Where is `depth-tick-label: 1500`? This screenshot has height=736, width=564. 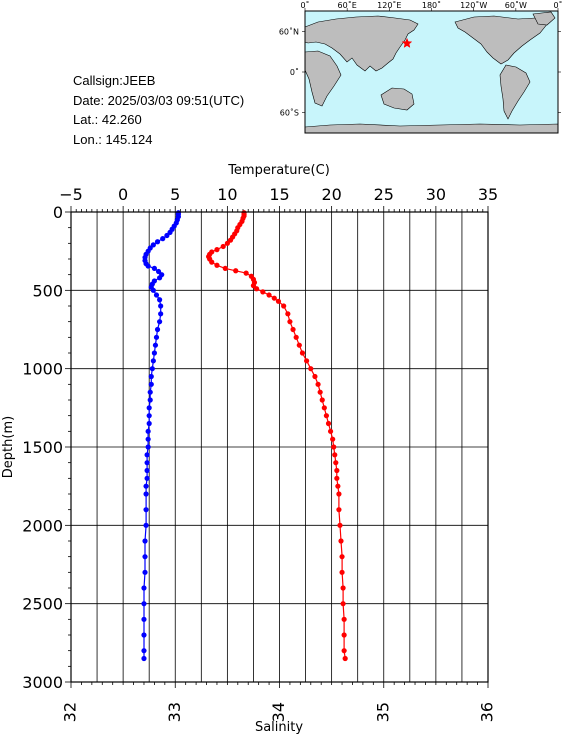 depth-tick-label: 1500 is located at coordinates (42, 447).